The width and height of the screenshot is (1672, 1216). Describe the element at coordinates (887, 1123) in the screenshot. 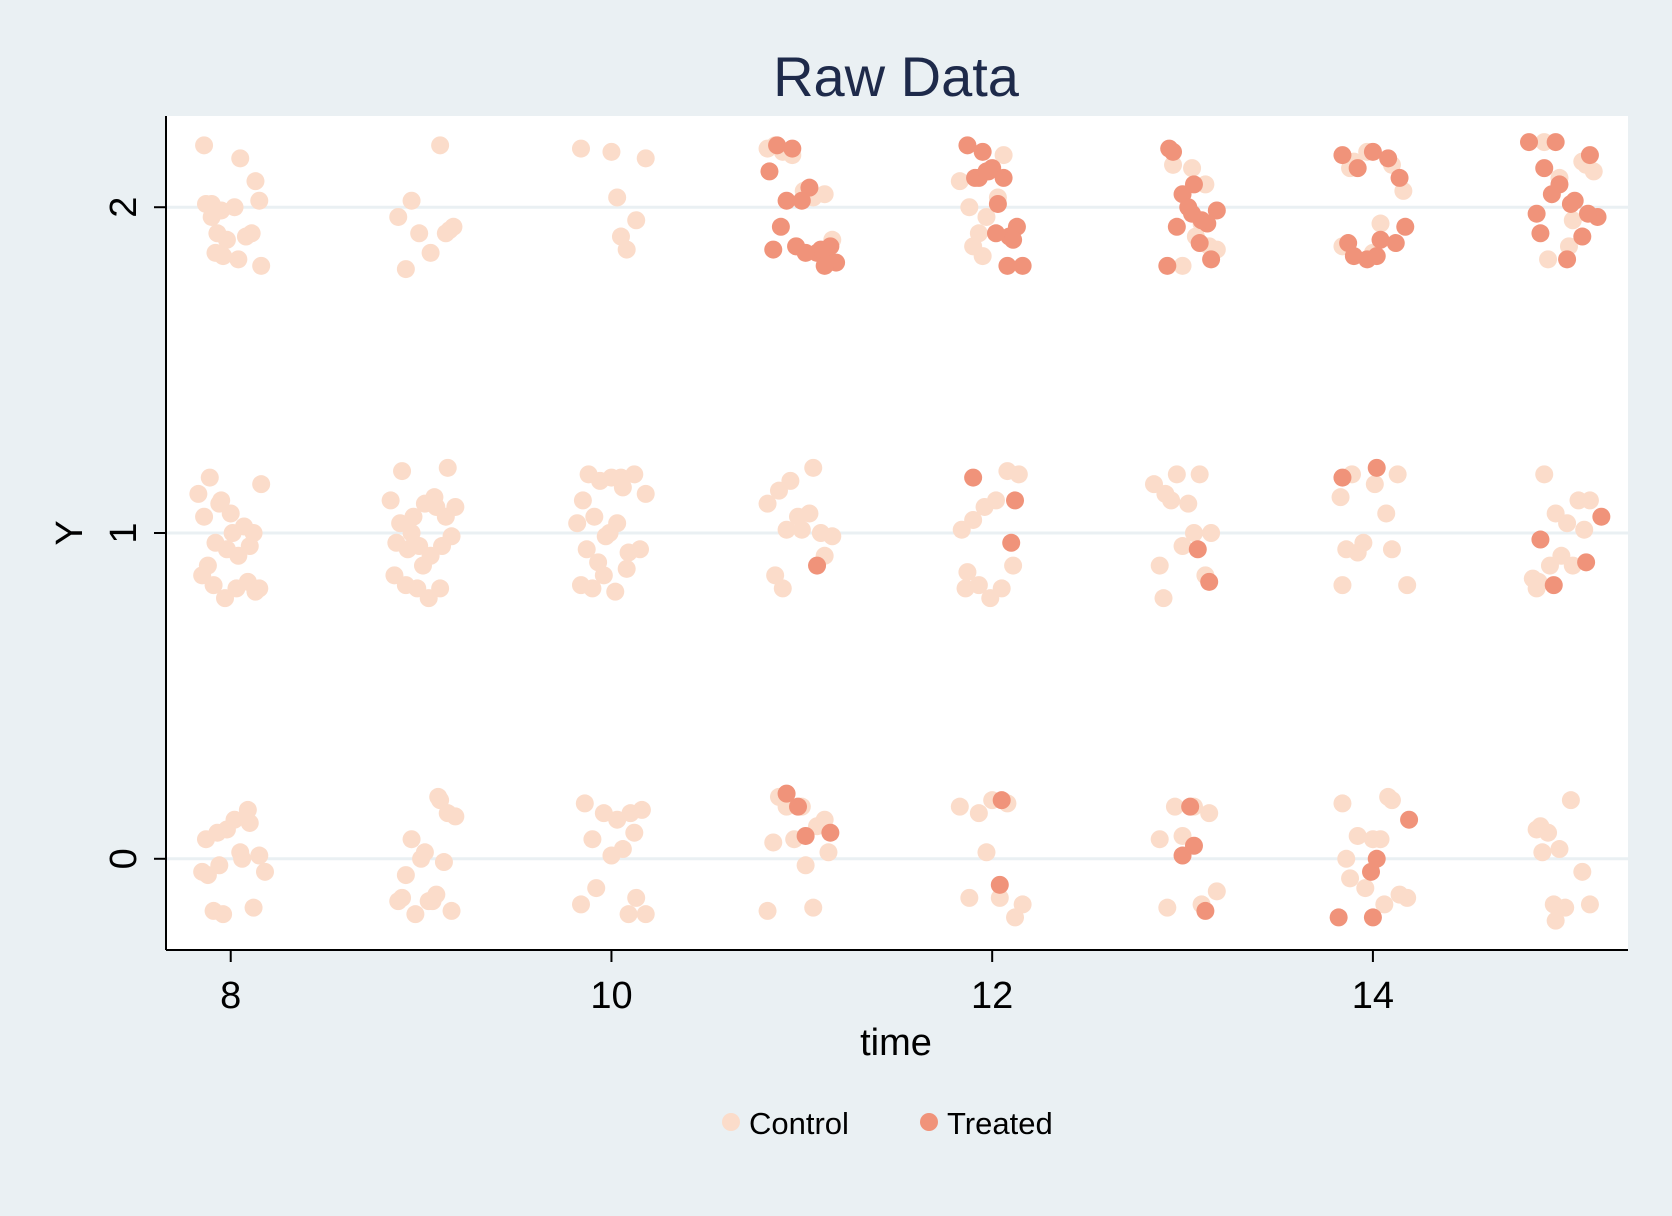

I see `legend: Control Treated` at that location.